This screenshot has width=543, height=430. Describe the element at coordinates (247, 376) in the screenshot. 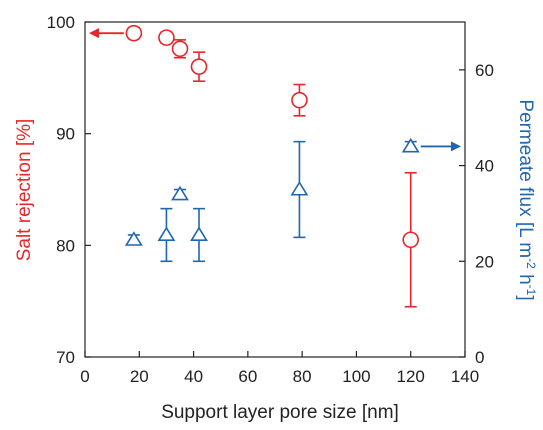

I see `x-tick-label: 60` at that location.